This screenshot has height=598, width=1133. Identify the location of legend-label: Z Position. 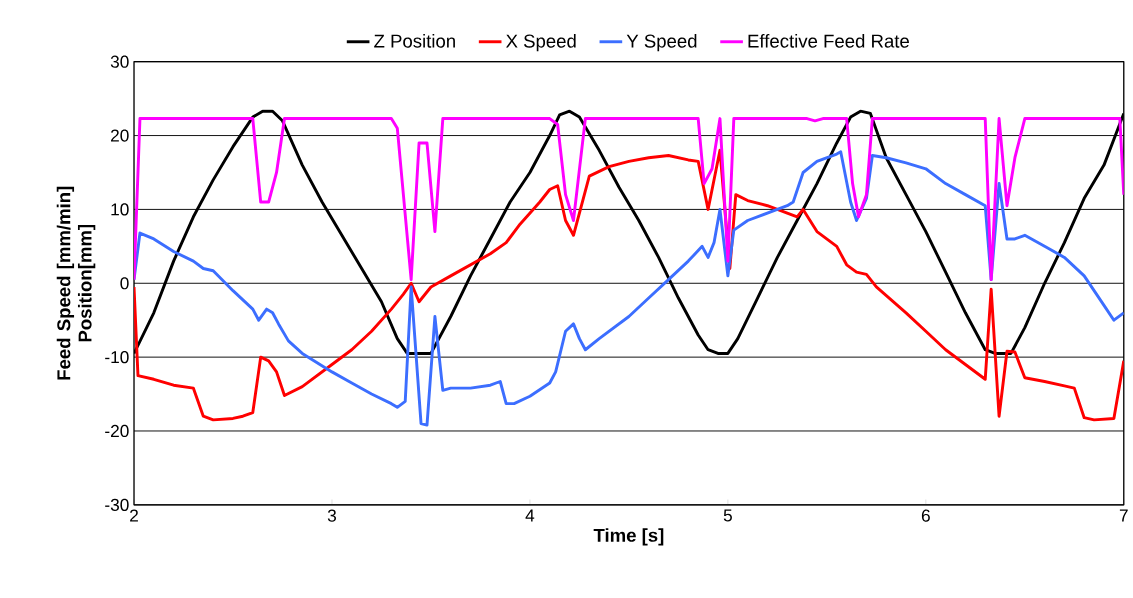
(414, 40).